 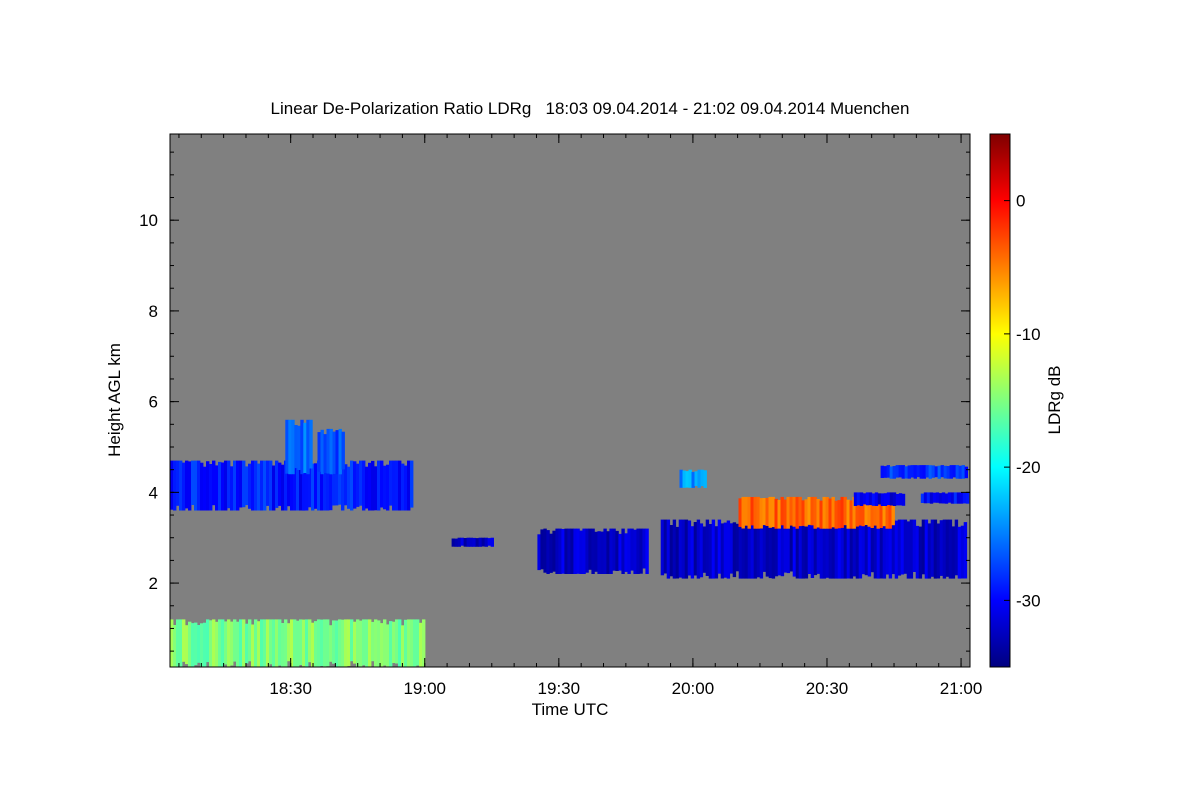 What do you see at coordinates (1054, 400) in the screenshot?
I see `colorbar-label: LDRg dB` at bounding box center [1054, 400].